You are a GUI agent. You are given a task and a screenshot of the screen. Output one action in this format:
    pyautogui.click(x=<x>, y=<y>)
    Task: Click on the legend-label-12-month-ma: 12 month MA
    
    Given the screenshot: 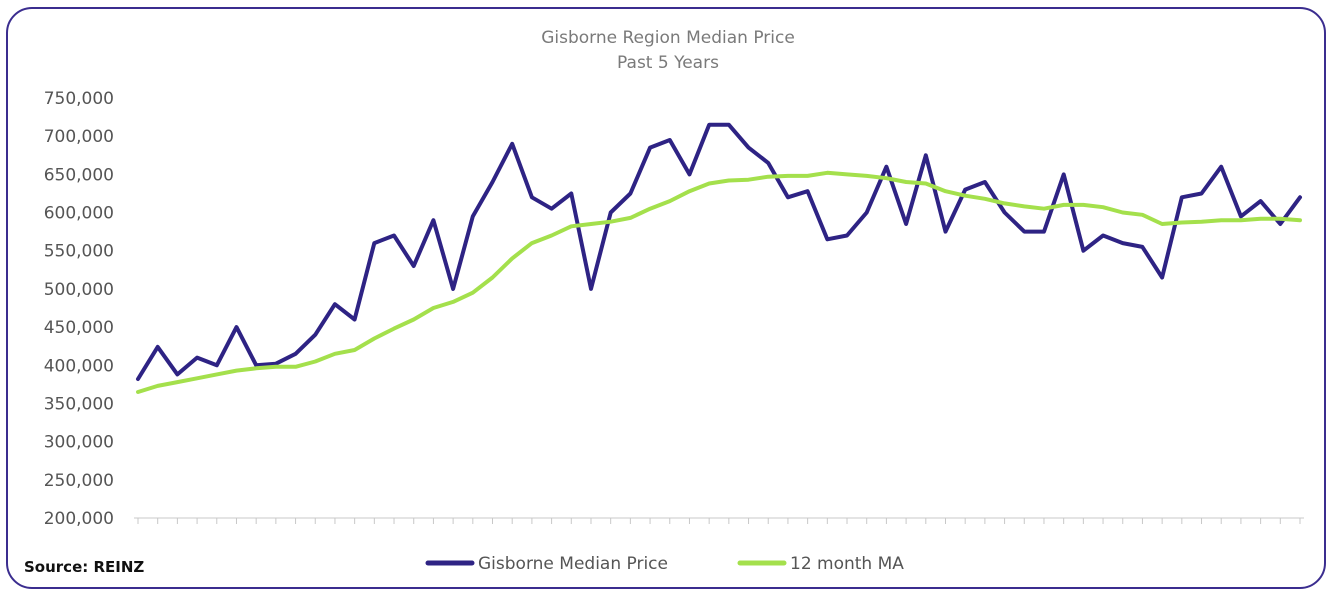 What is the action you would take?
    pyautogui.click(x=847, y=564)
    